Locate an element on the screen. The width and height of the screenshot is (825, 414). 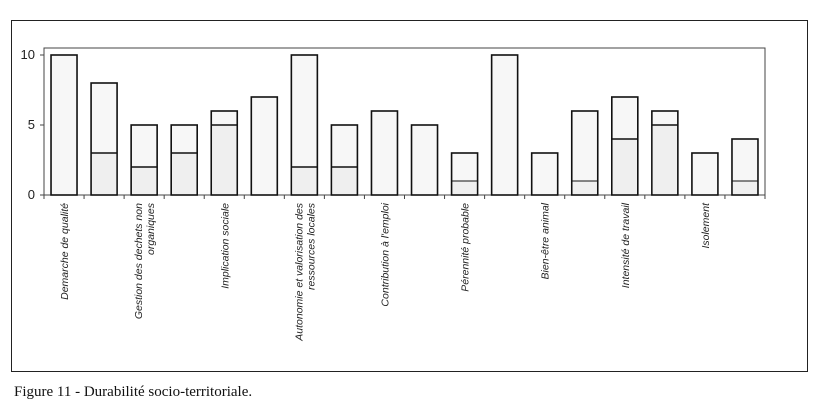
x-category-label: Contribution à l'emploi is located at coordinates (385, 254).